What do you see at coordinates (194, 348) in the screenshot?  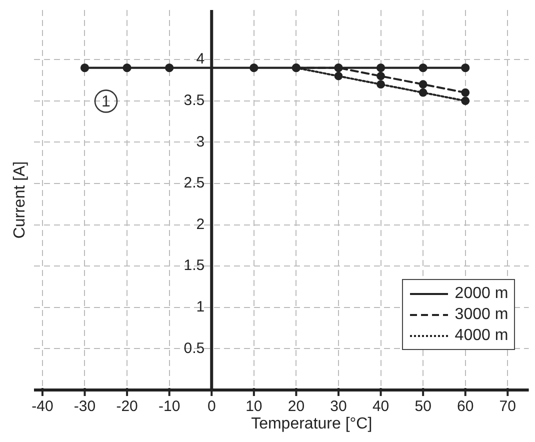 I see `y-tick-label: 0.5` at bounding box center [194, 348].